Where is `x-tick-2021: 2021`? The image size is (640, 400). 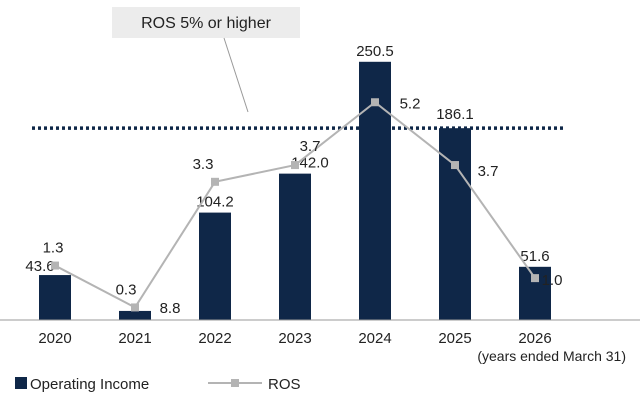 x-tick-2021: 2021 is located at coordinates (134, 338).